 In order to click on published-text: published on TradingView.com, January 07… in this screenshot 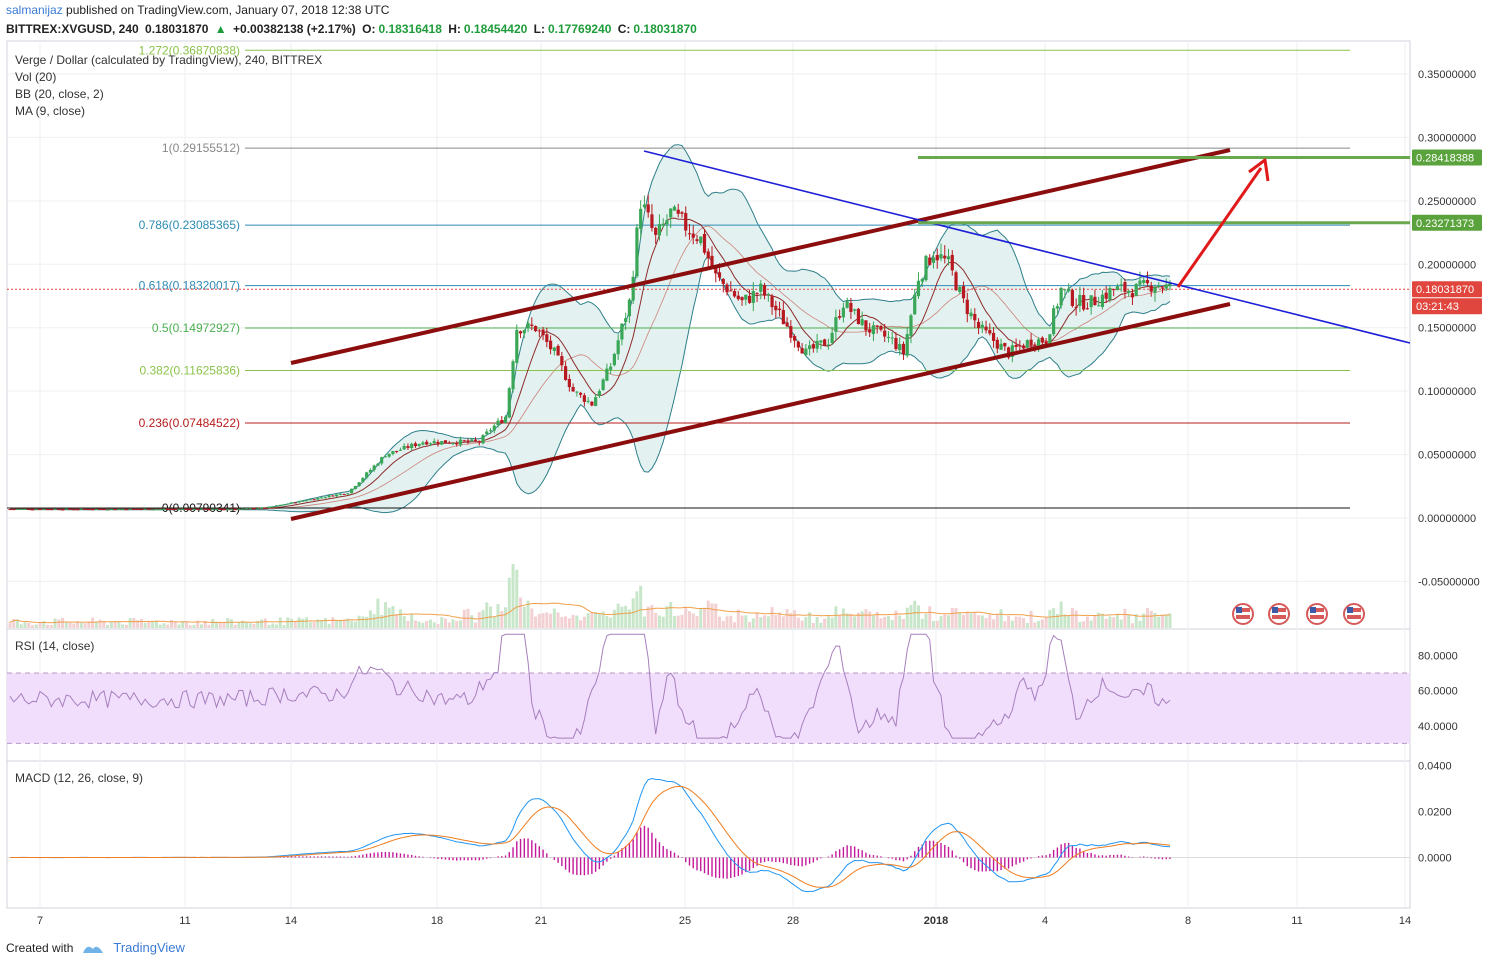, I will do `click(228, 10)`.